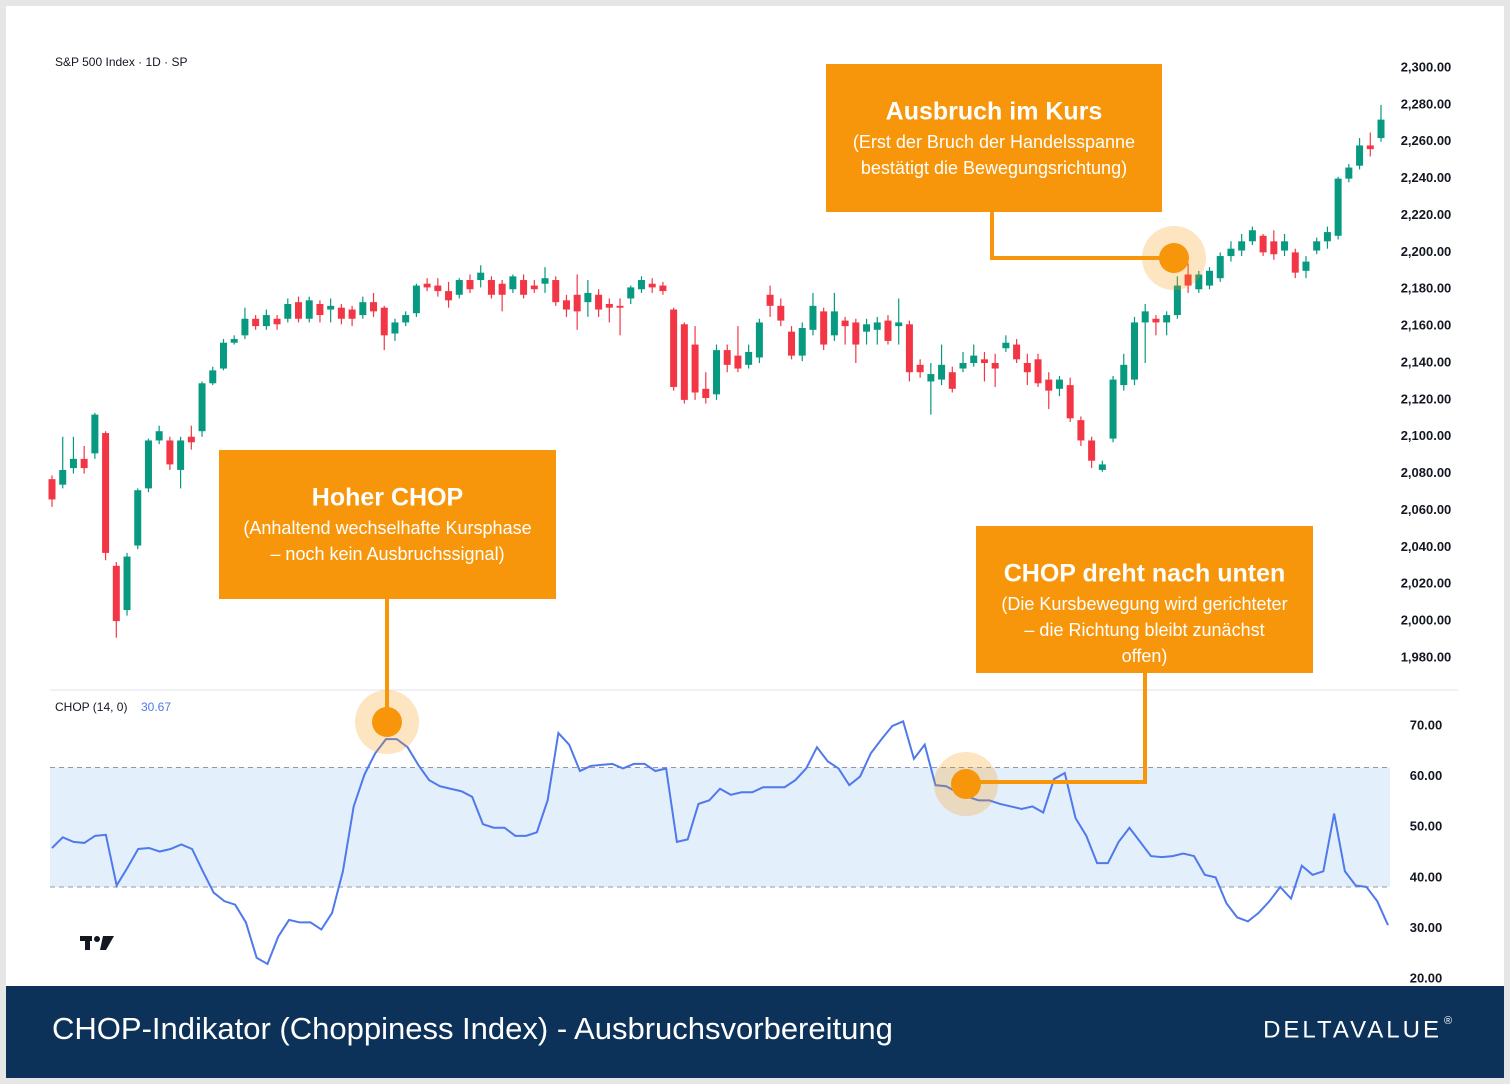 The width and height of the screenshot is (1510, 1084). I want to click on annotation-box, so click(994, 138).